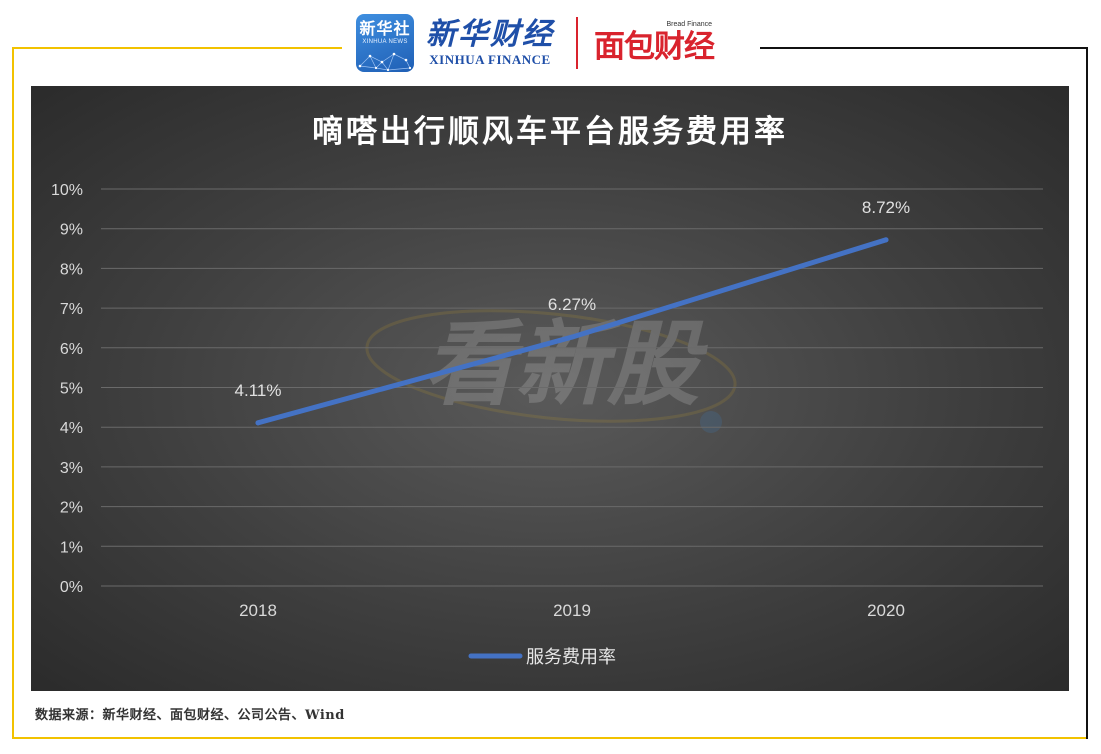 The width and height of the screenshot is (1101, 754). Describe the element at coordinates (572, 304) in the screenshot. I see `data-label: 6.27%` at that location.